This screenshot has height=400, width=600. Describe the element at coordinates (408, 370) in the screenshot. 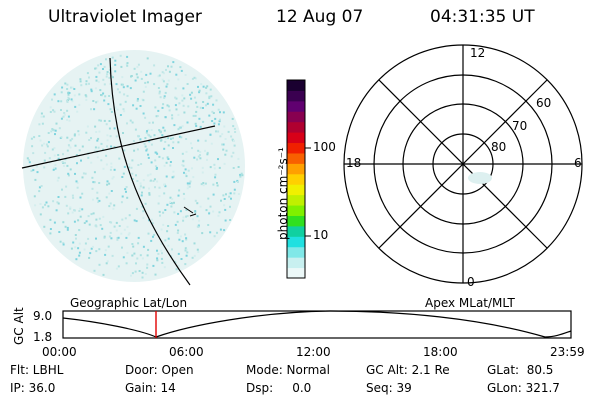

I see `gc-alt-info: GC Alt: 2.1 Re` at that location.